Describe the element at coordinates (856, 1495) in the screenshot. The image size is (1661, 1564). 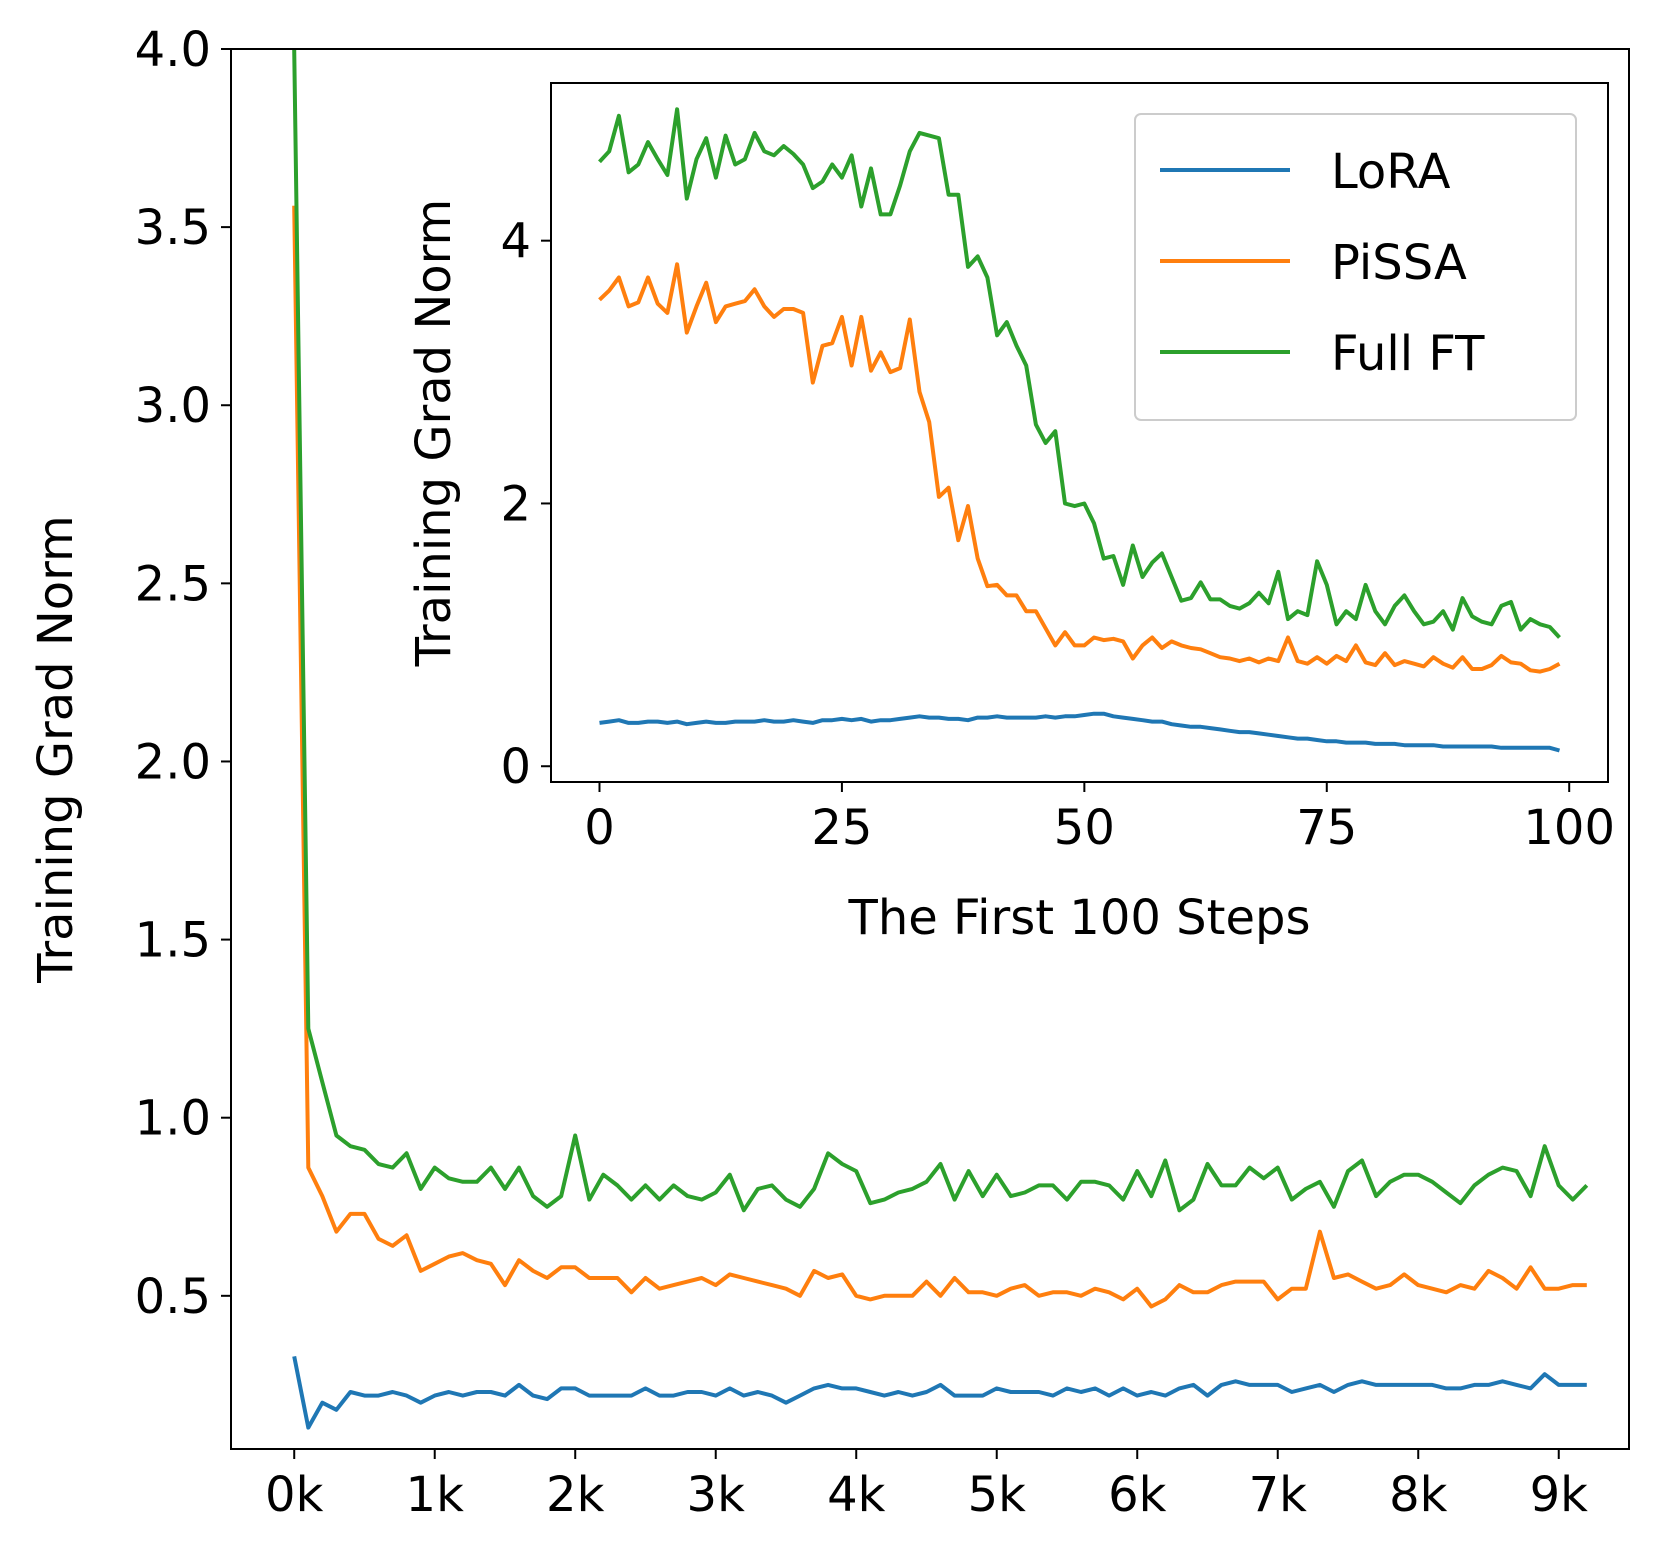
I see `main-xtick-label: 4k` at that location.